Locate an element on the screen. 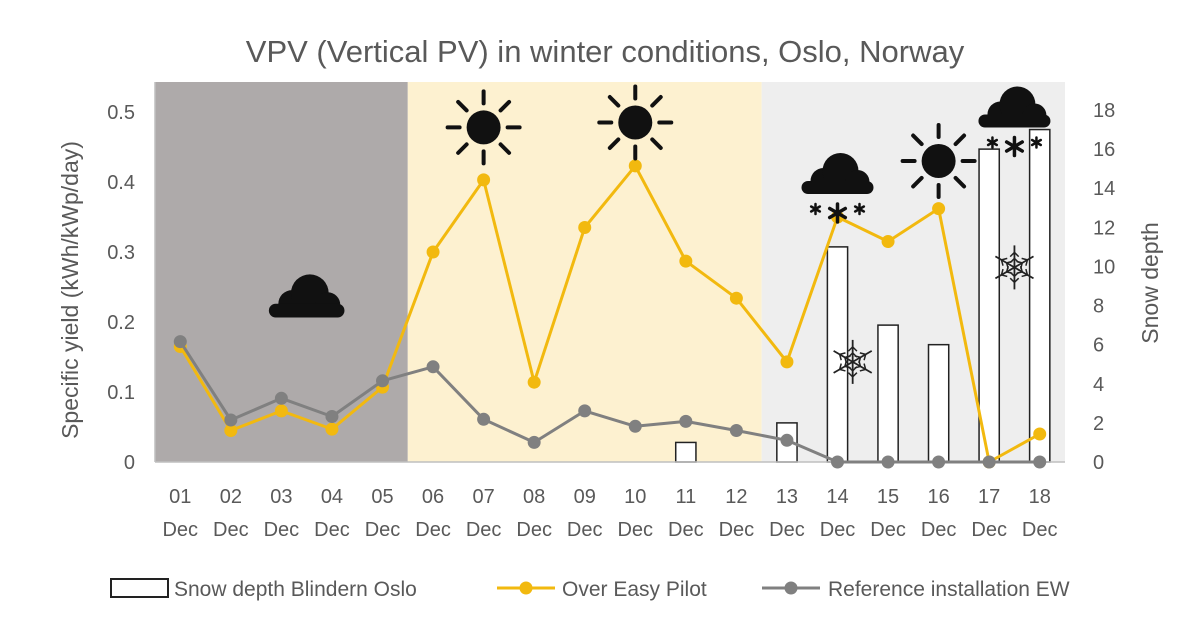 The image size is (1200, 633). y-tick-label-right: 8 is located at coordinates (1098, 307).